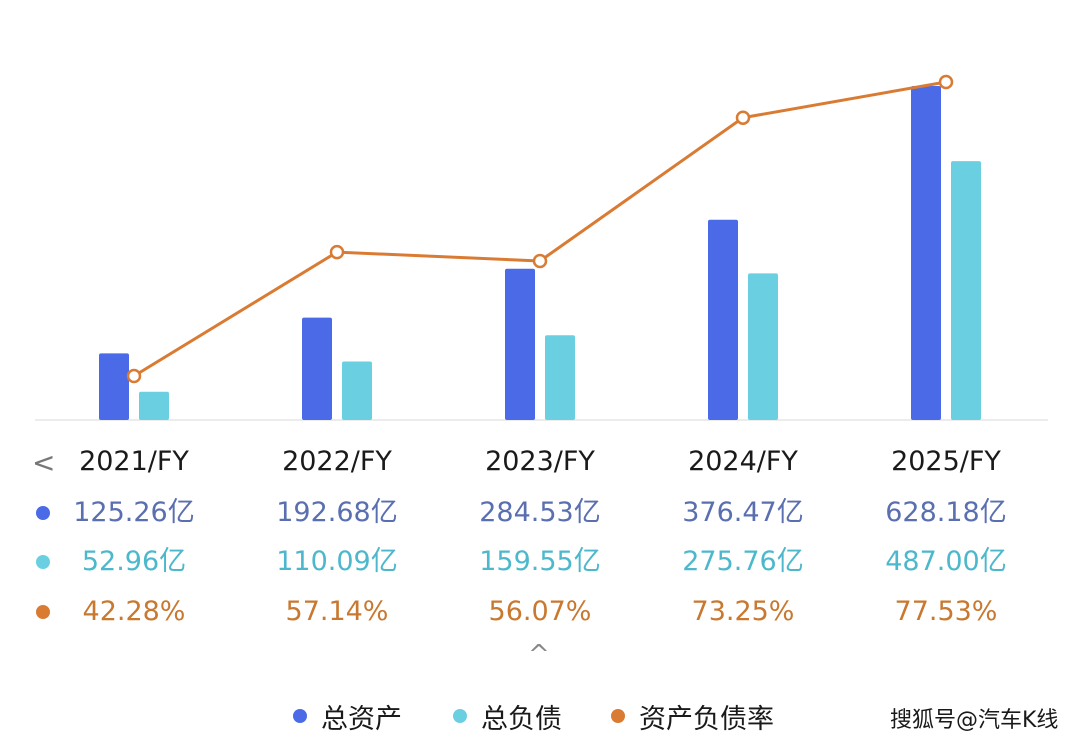 Image resolution: width=1080 pixels, height=745 pixels. What do you see at coordinates (974, 720) in the screenshot?
I see `watermark-text: 搜狐号@汽车K线` at bounding box center [974, 720].